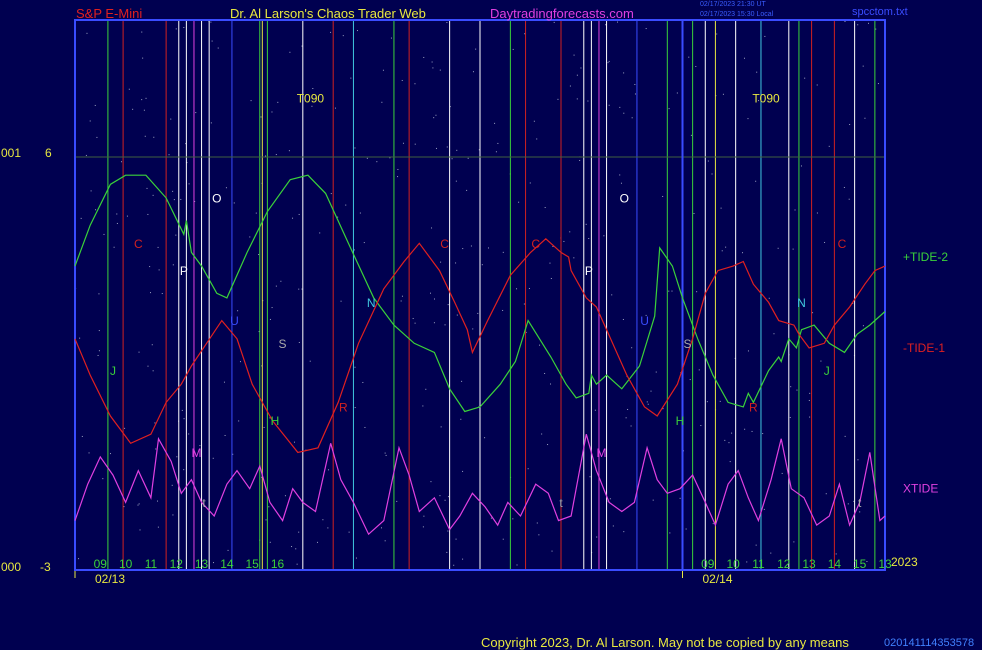  What do you see at coordinates (151, 564) in the screenshot?
I see `x-tick-label: 11` at bounding box center [151, 564].